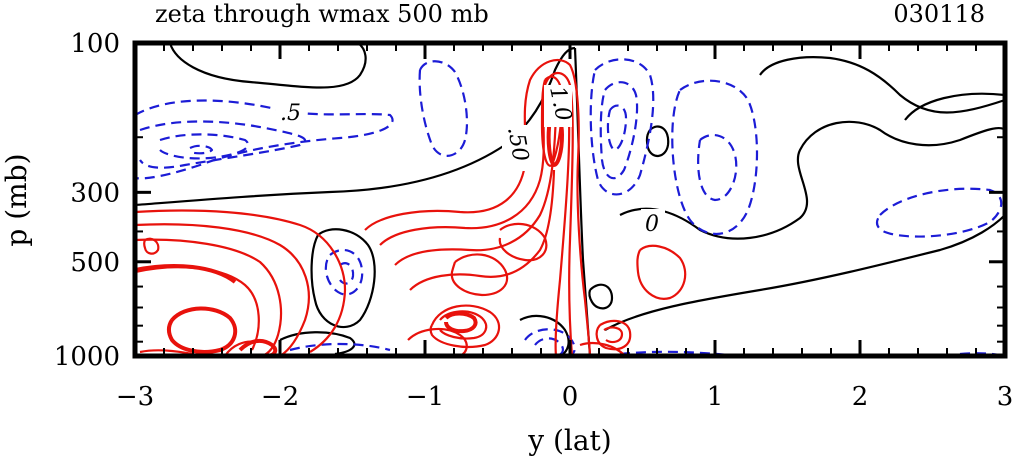  What do you see at coordinates (860, 397) in the screenshot?
I see `x-tick-label: 2` at bounding box center [860, 397].